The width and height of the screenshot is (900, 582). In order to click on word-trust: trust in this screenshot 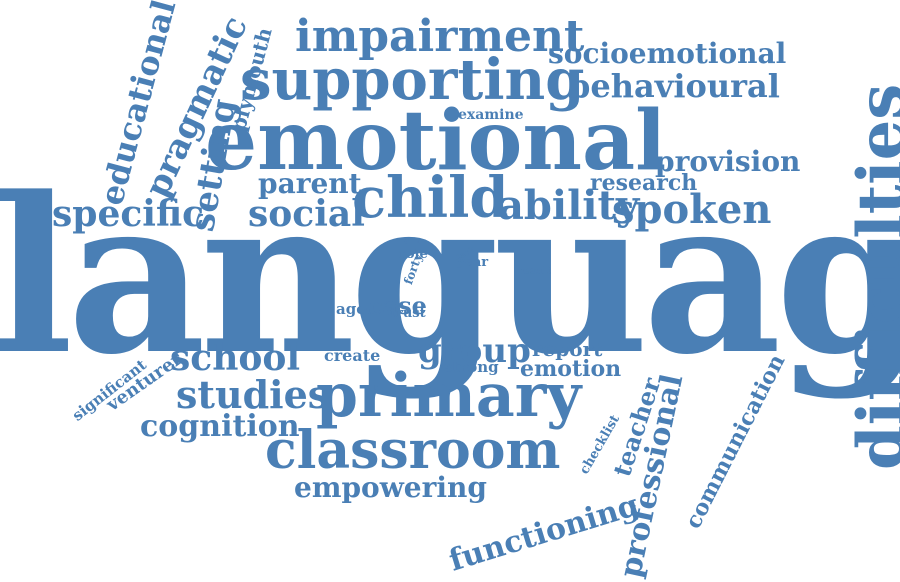, I will do `click(408, 313)`.